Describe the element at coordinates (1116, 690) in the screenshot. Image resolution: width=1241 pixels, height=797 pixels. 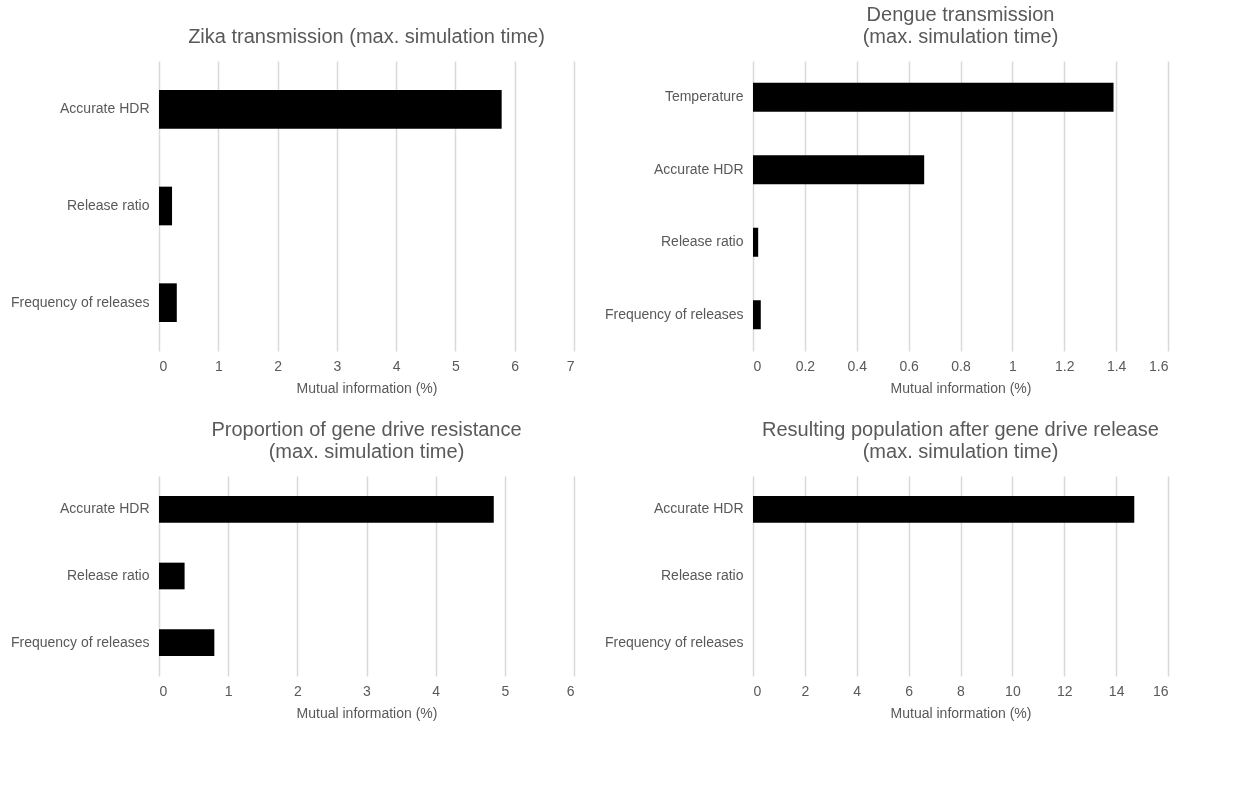
I see `x-tick-label: 14` at that location.